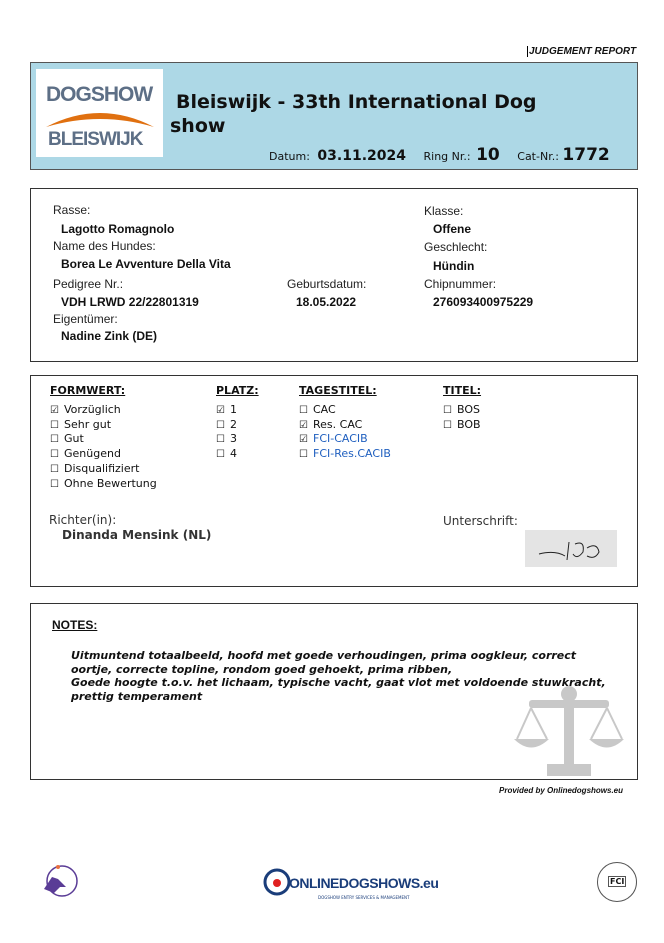  Describe the element at coordinates (233, 454) in the screenshot. I see `checkbox-label: 4` at that location.